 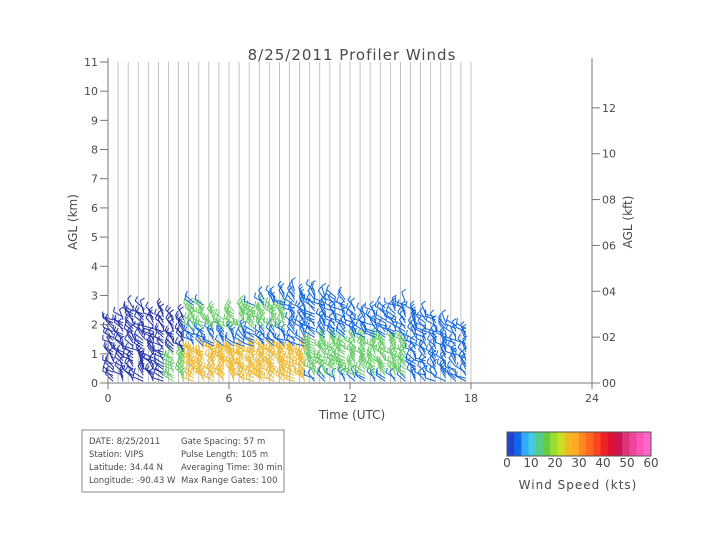 I want to click on colorbar-tick-label: 60, so click(x=650, y=463).